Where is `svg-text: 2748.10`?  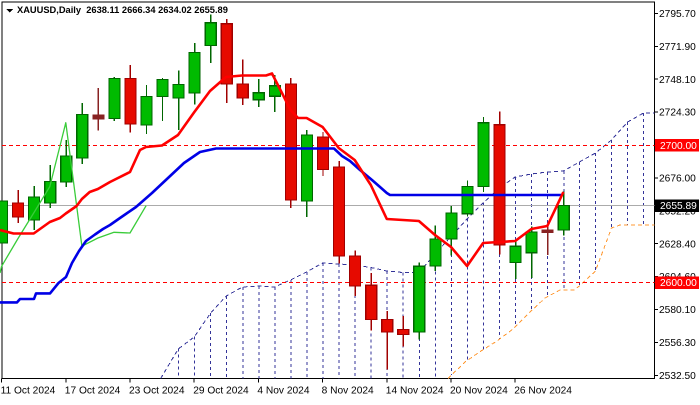
svg-text: 2748.10 is located at coordinates (677, 80).